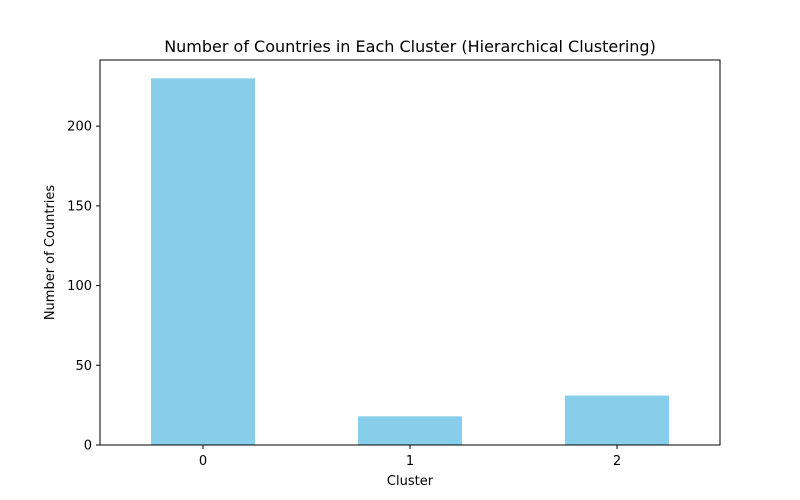 The image size is (800, 500). I want to click on y-tick-label: 150, so click(79, 206).